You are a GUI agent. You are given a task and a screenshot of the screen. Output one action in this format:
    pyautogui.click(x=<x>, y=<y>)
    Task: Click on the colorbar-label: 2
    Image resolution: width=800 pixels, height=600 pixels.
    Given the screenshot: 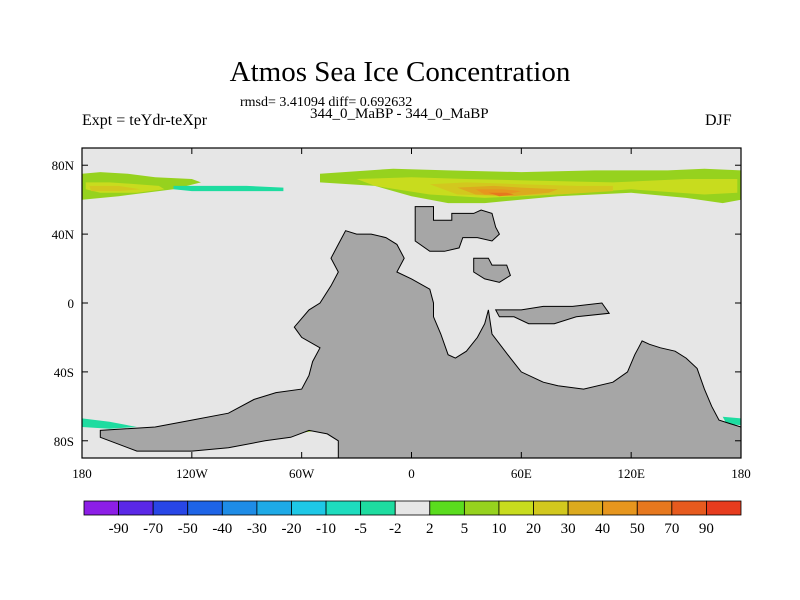 What is the action you would take?
    pyautogui.click(x=430, y=529)
    